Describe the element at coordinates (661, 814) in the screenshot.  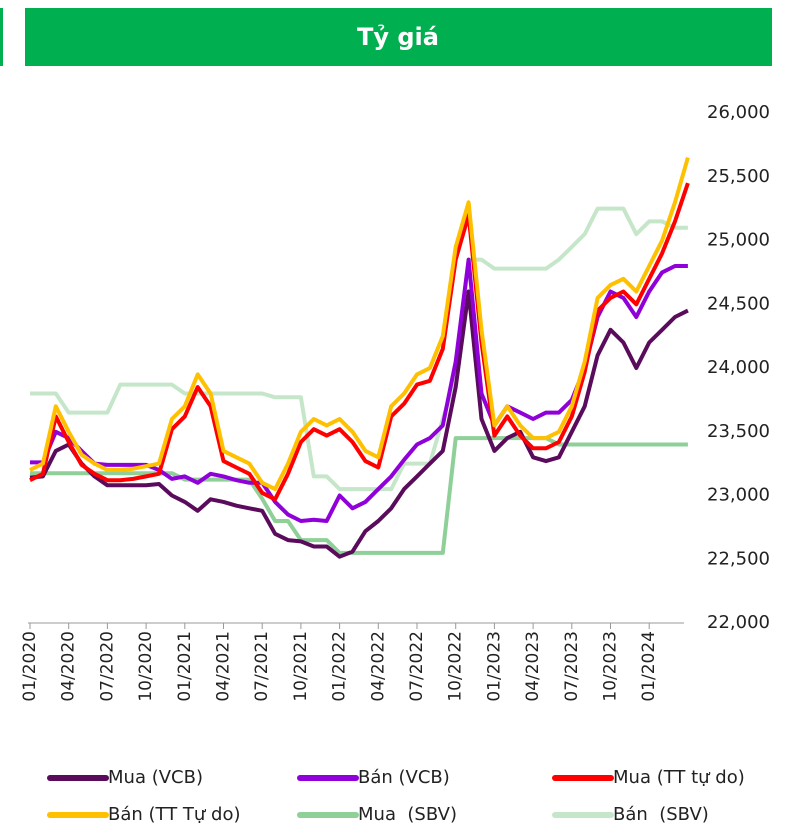
I see `legend-label: Bán (SBV)` at that location.